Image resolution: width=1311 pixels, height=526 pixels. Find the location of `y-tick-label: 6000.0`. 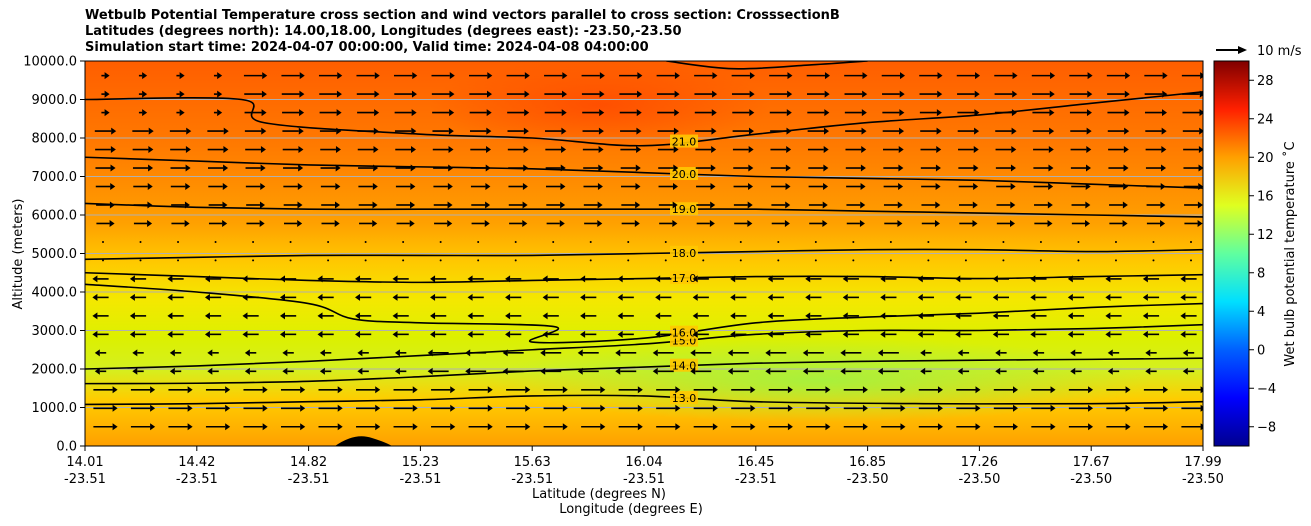

y-tick-label: 6000.0 is located at coordinates (55, 216).